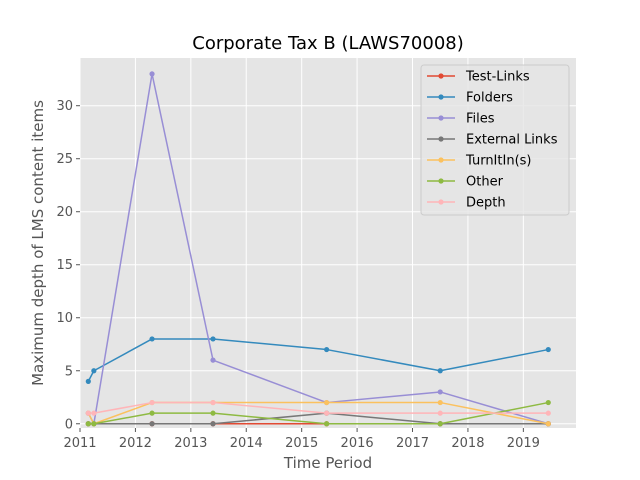 This screenshot has width=640, height=480. Describe the element at coordinates (301, 443) in the screenshot. I see `x-tick-label: 2015` at that location.